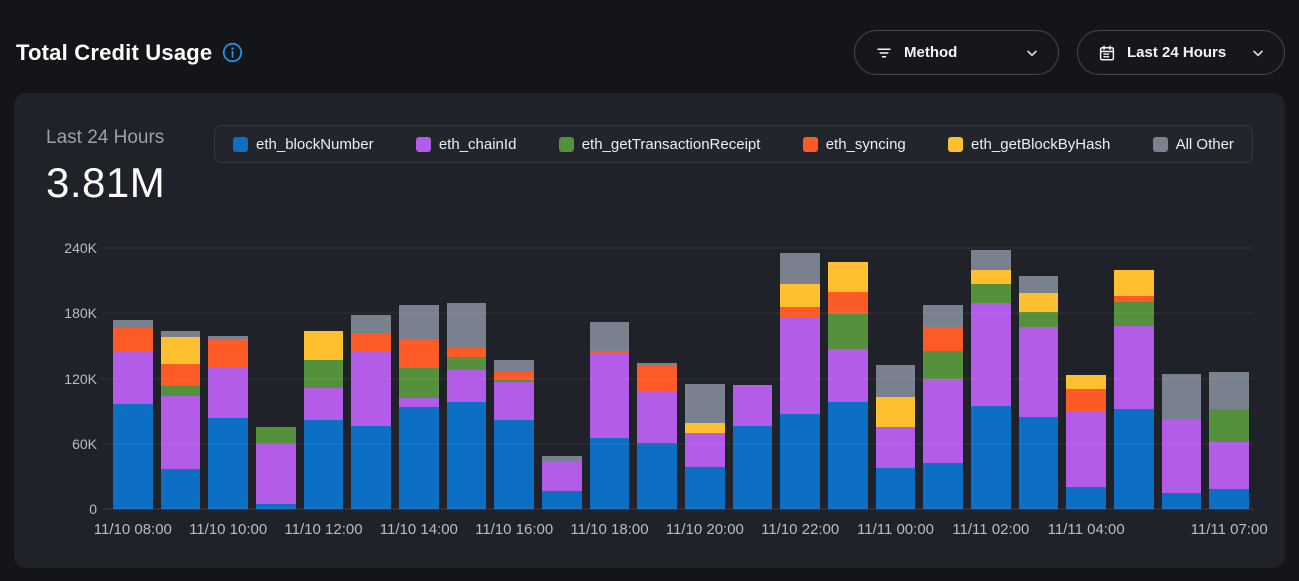 The image size is (1299, 581). What do you see at coordinates (1193, 144) in the screenshot?
I see `legend-item-All Other: All Other` at bounding box center [1193, 144].